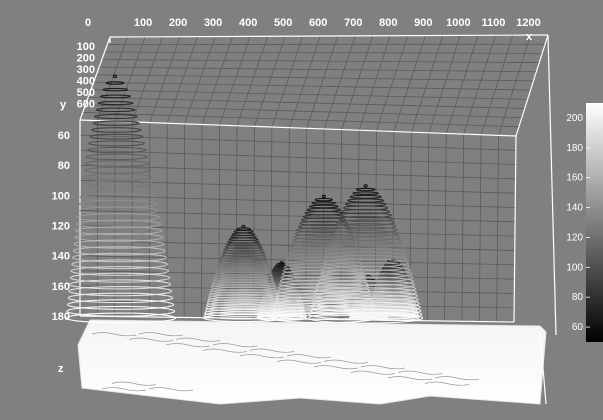 This screenshot has width=603, height=420. I want to click on colorbar-ticks: 200 180 160 140 120 100 80 60, so click(578, 223).